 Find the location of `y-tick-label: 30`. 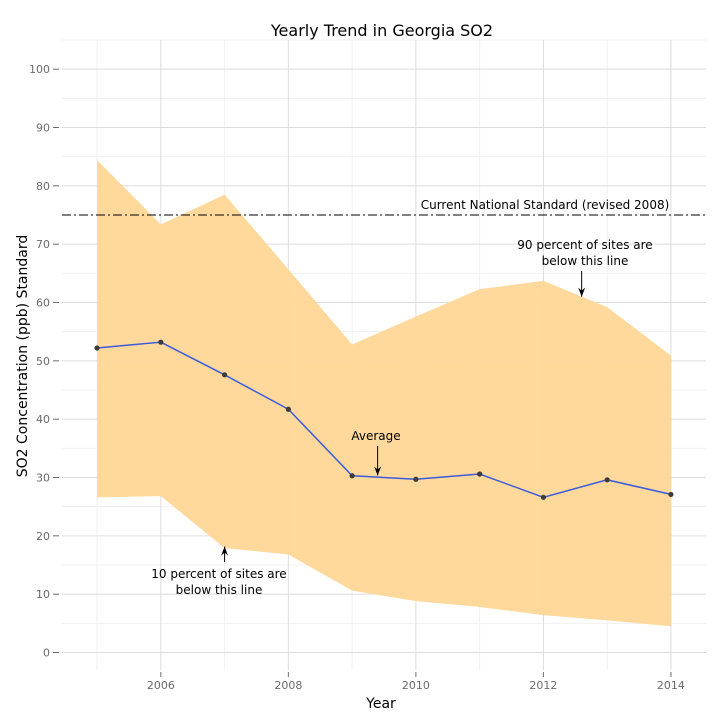

y-tick-label: 30 is located at coordinates (43, 478).